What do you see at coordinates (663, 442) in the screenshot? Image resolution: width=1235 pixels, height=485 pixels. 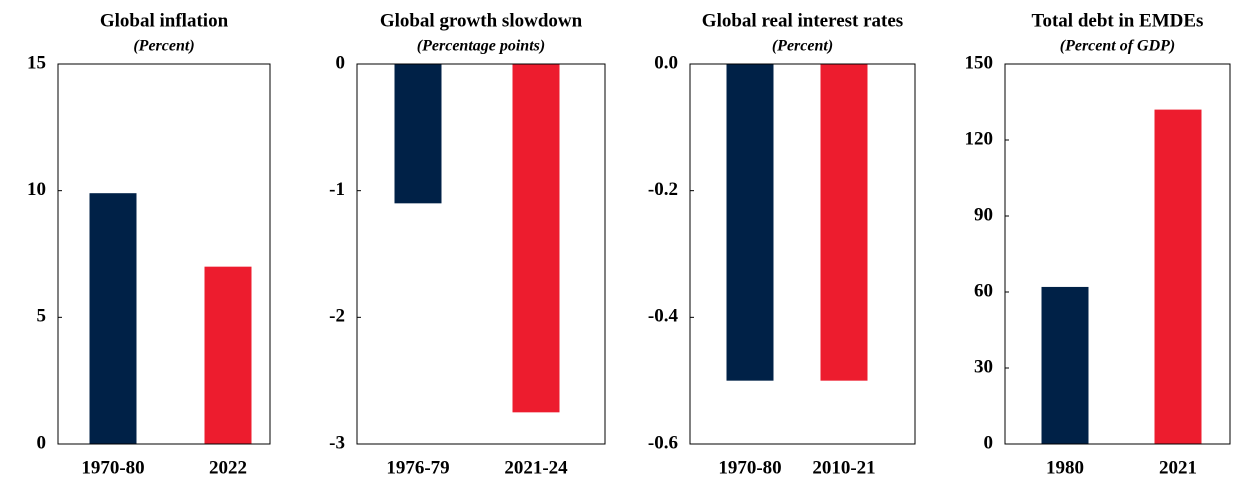 I see `y-tick-label: -0.6` at bounding box center [663, 442].